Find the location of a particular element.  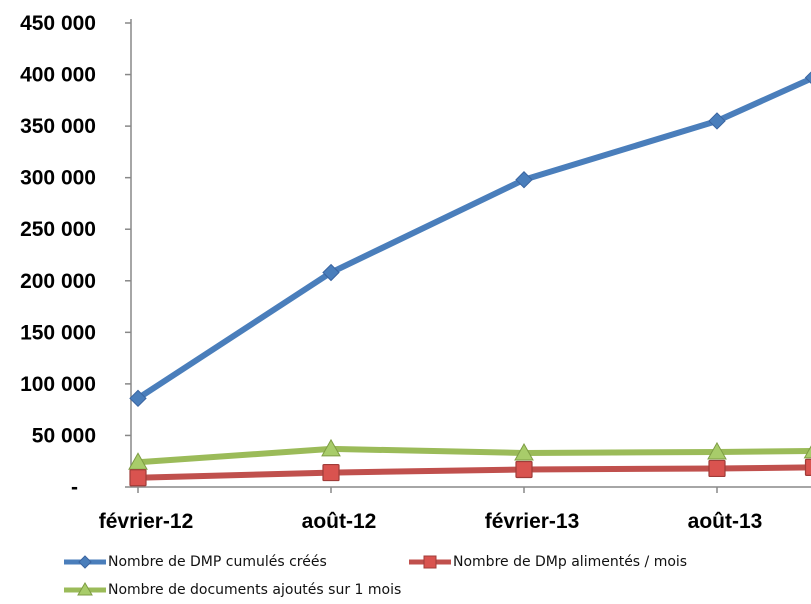

legend-item: Nombre de DMP cumulés créés is located at coordinates (194, 562).